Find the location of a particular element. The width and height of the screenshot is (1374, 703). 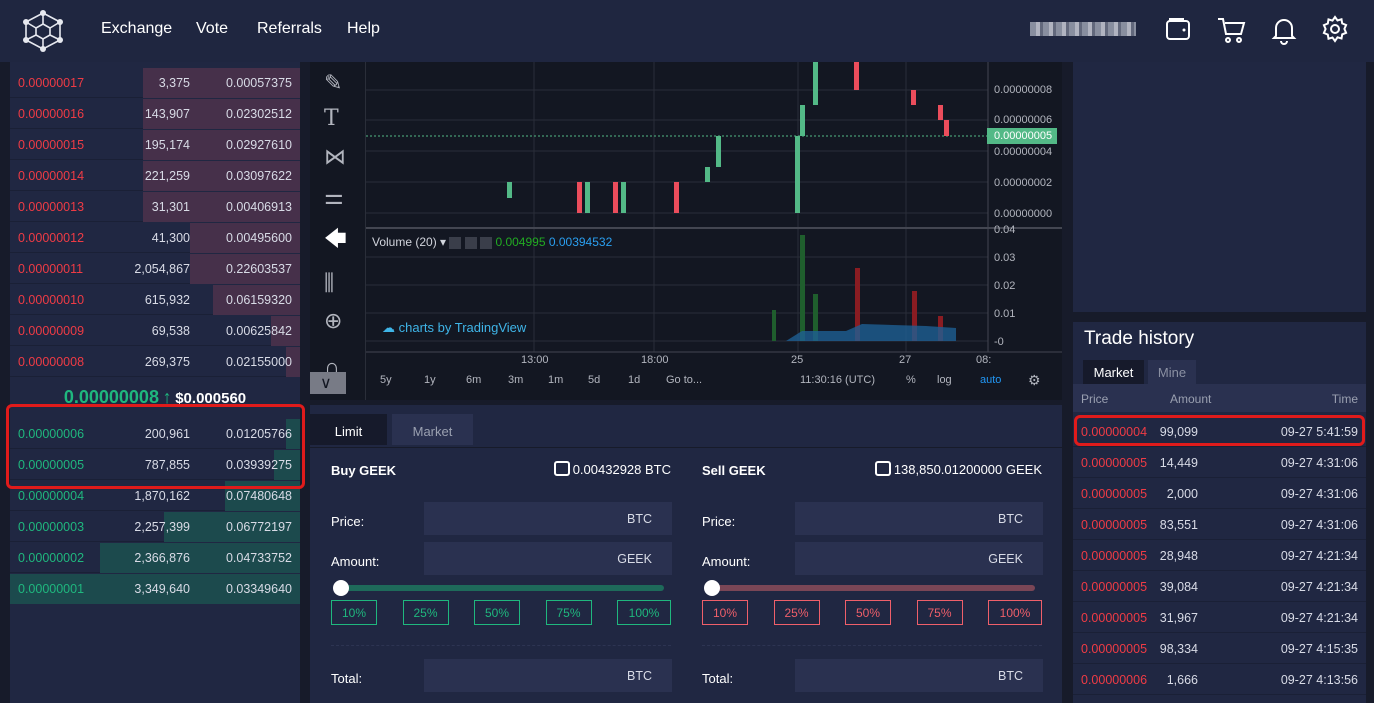

bid-row: 0.00000006 200,961 0.01205766 is located at coordinates (155, 434).